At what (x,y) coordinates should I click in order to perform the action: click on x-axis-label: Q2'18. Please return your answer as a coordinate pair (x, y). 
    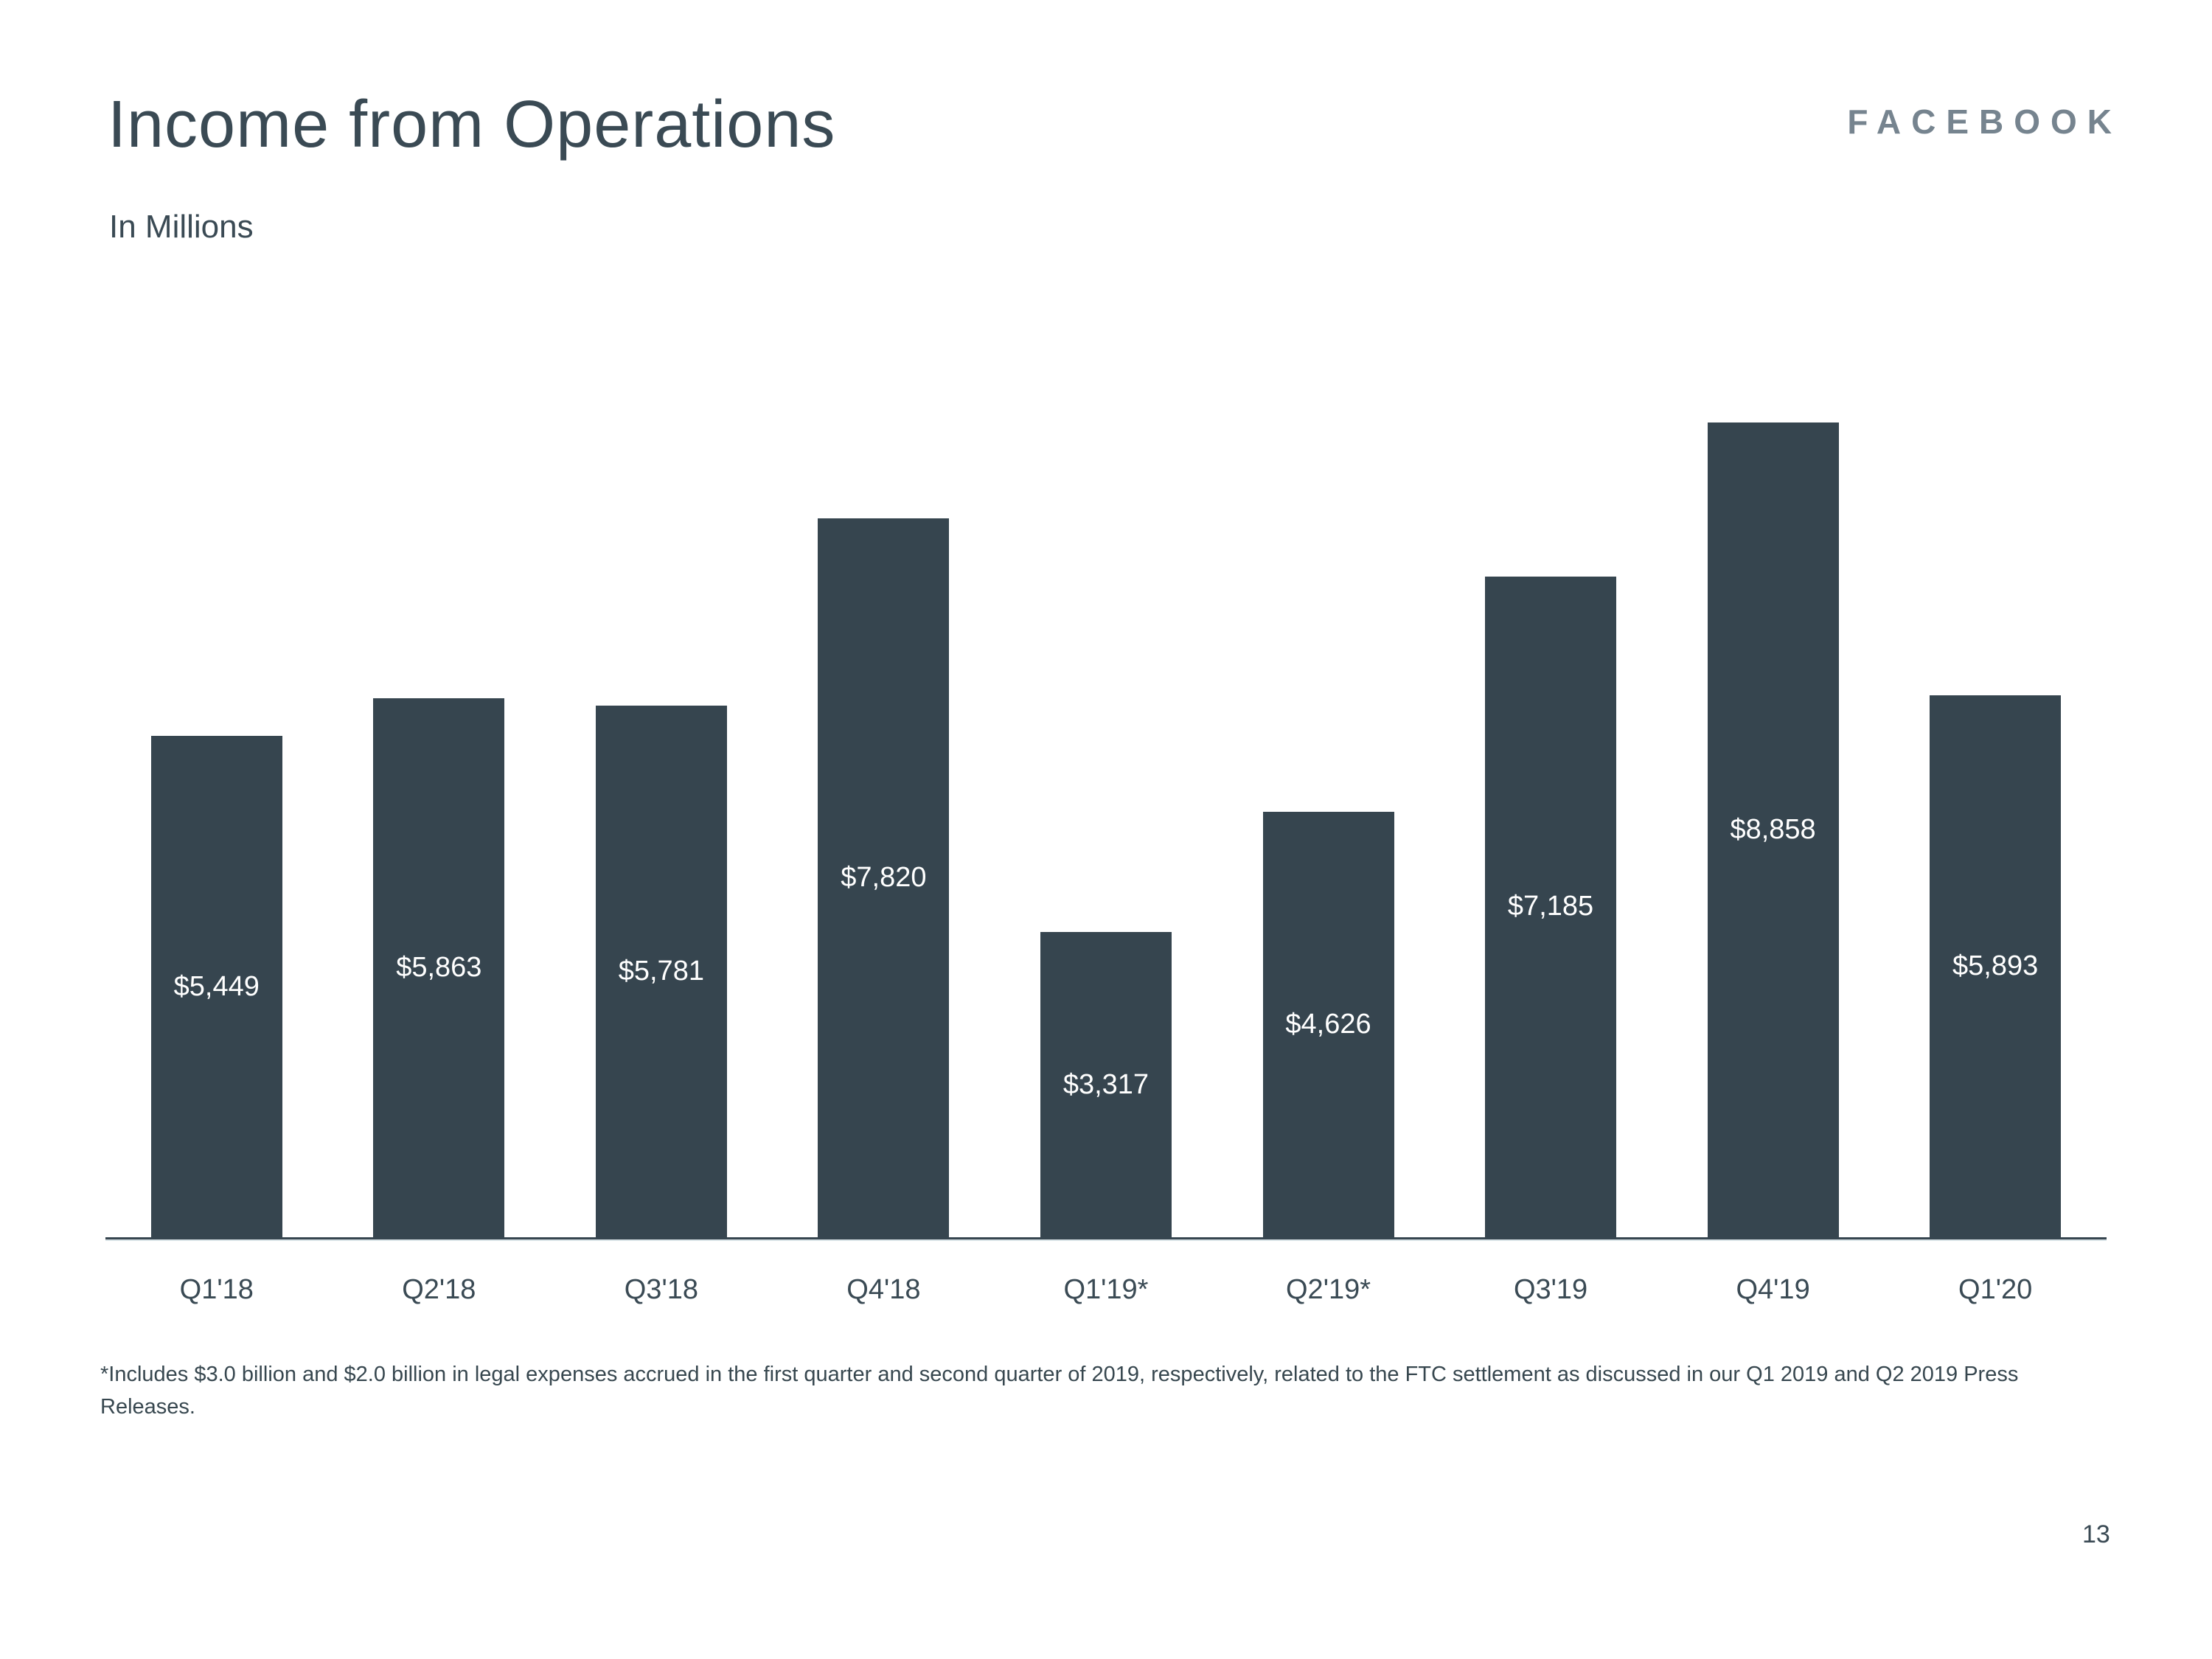
    Looking at the image, I should click on (439, 1289).